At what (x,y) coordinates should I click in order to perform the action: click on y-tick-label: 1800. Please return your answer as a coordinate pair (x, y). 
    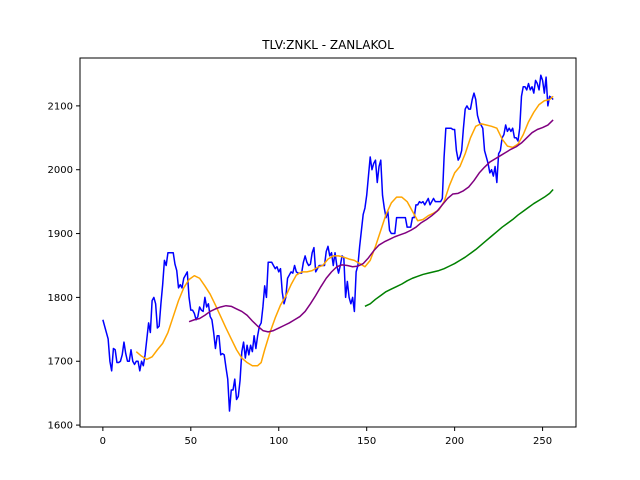
    Looking at the image, I should click on (60, 298).